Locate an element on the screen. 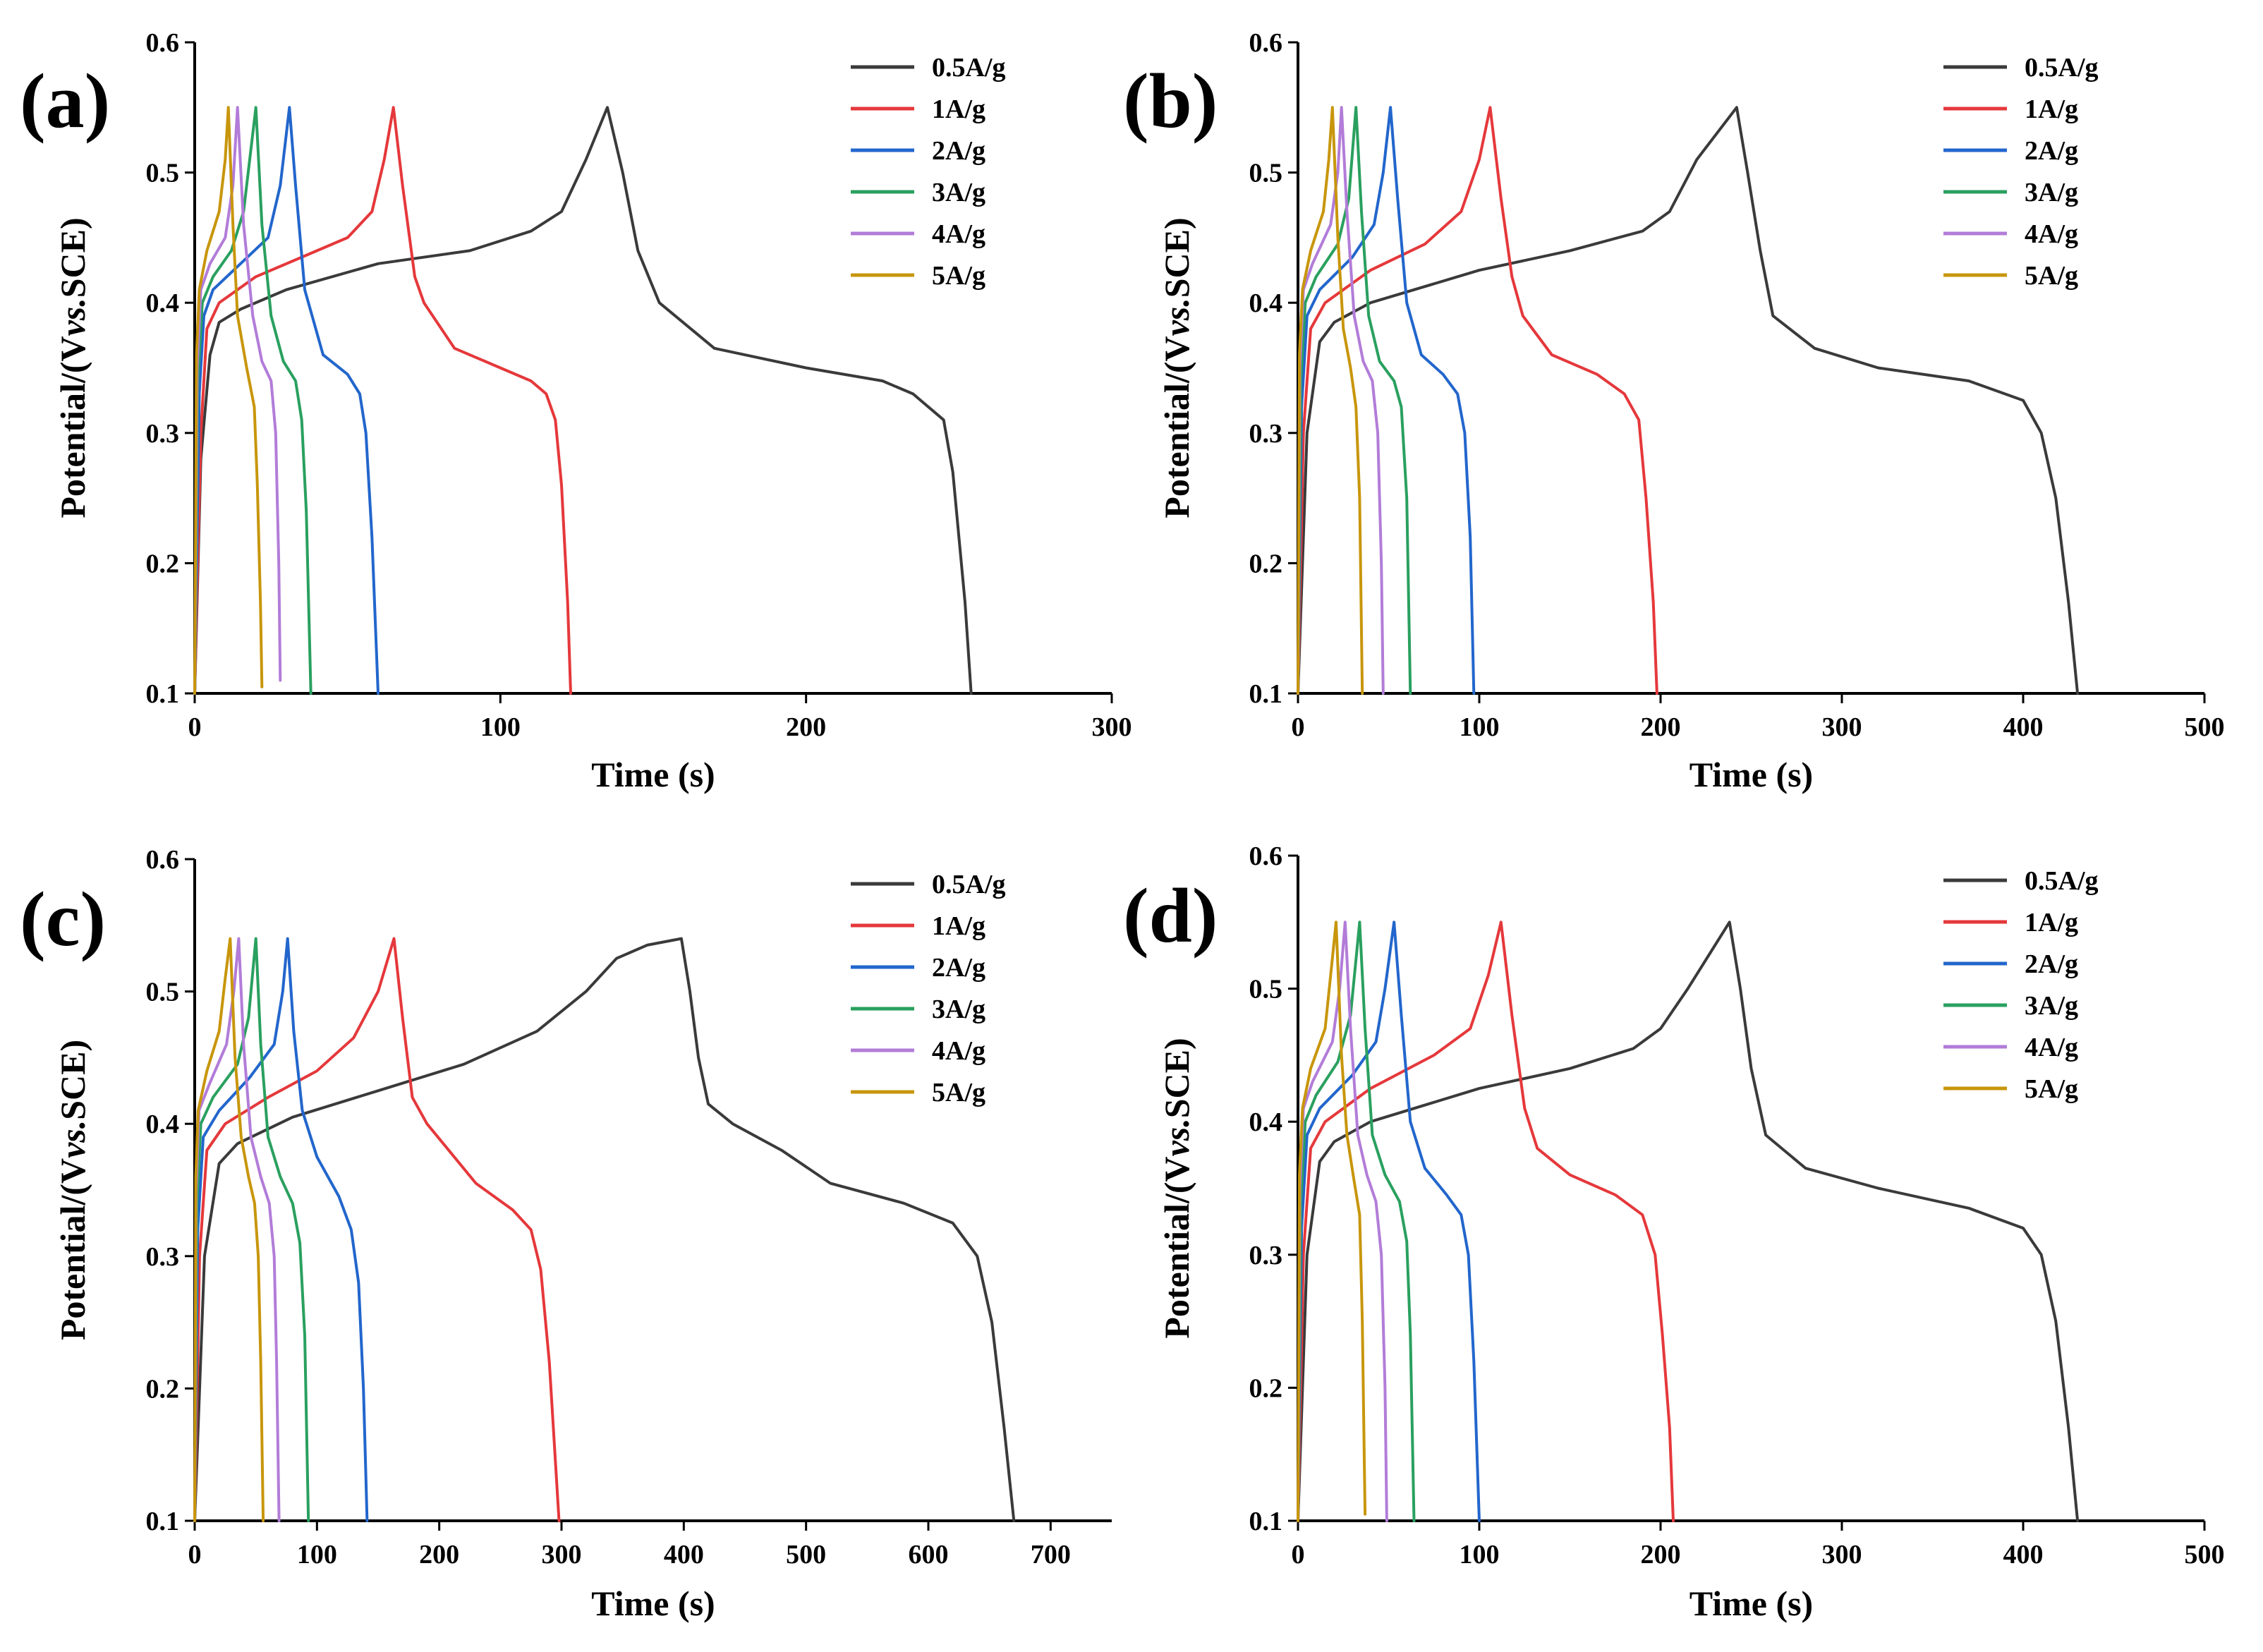 This screenshot has width=2263, height=1652. panel-label: (a) is located at coordinates (65, 101).